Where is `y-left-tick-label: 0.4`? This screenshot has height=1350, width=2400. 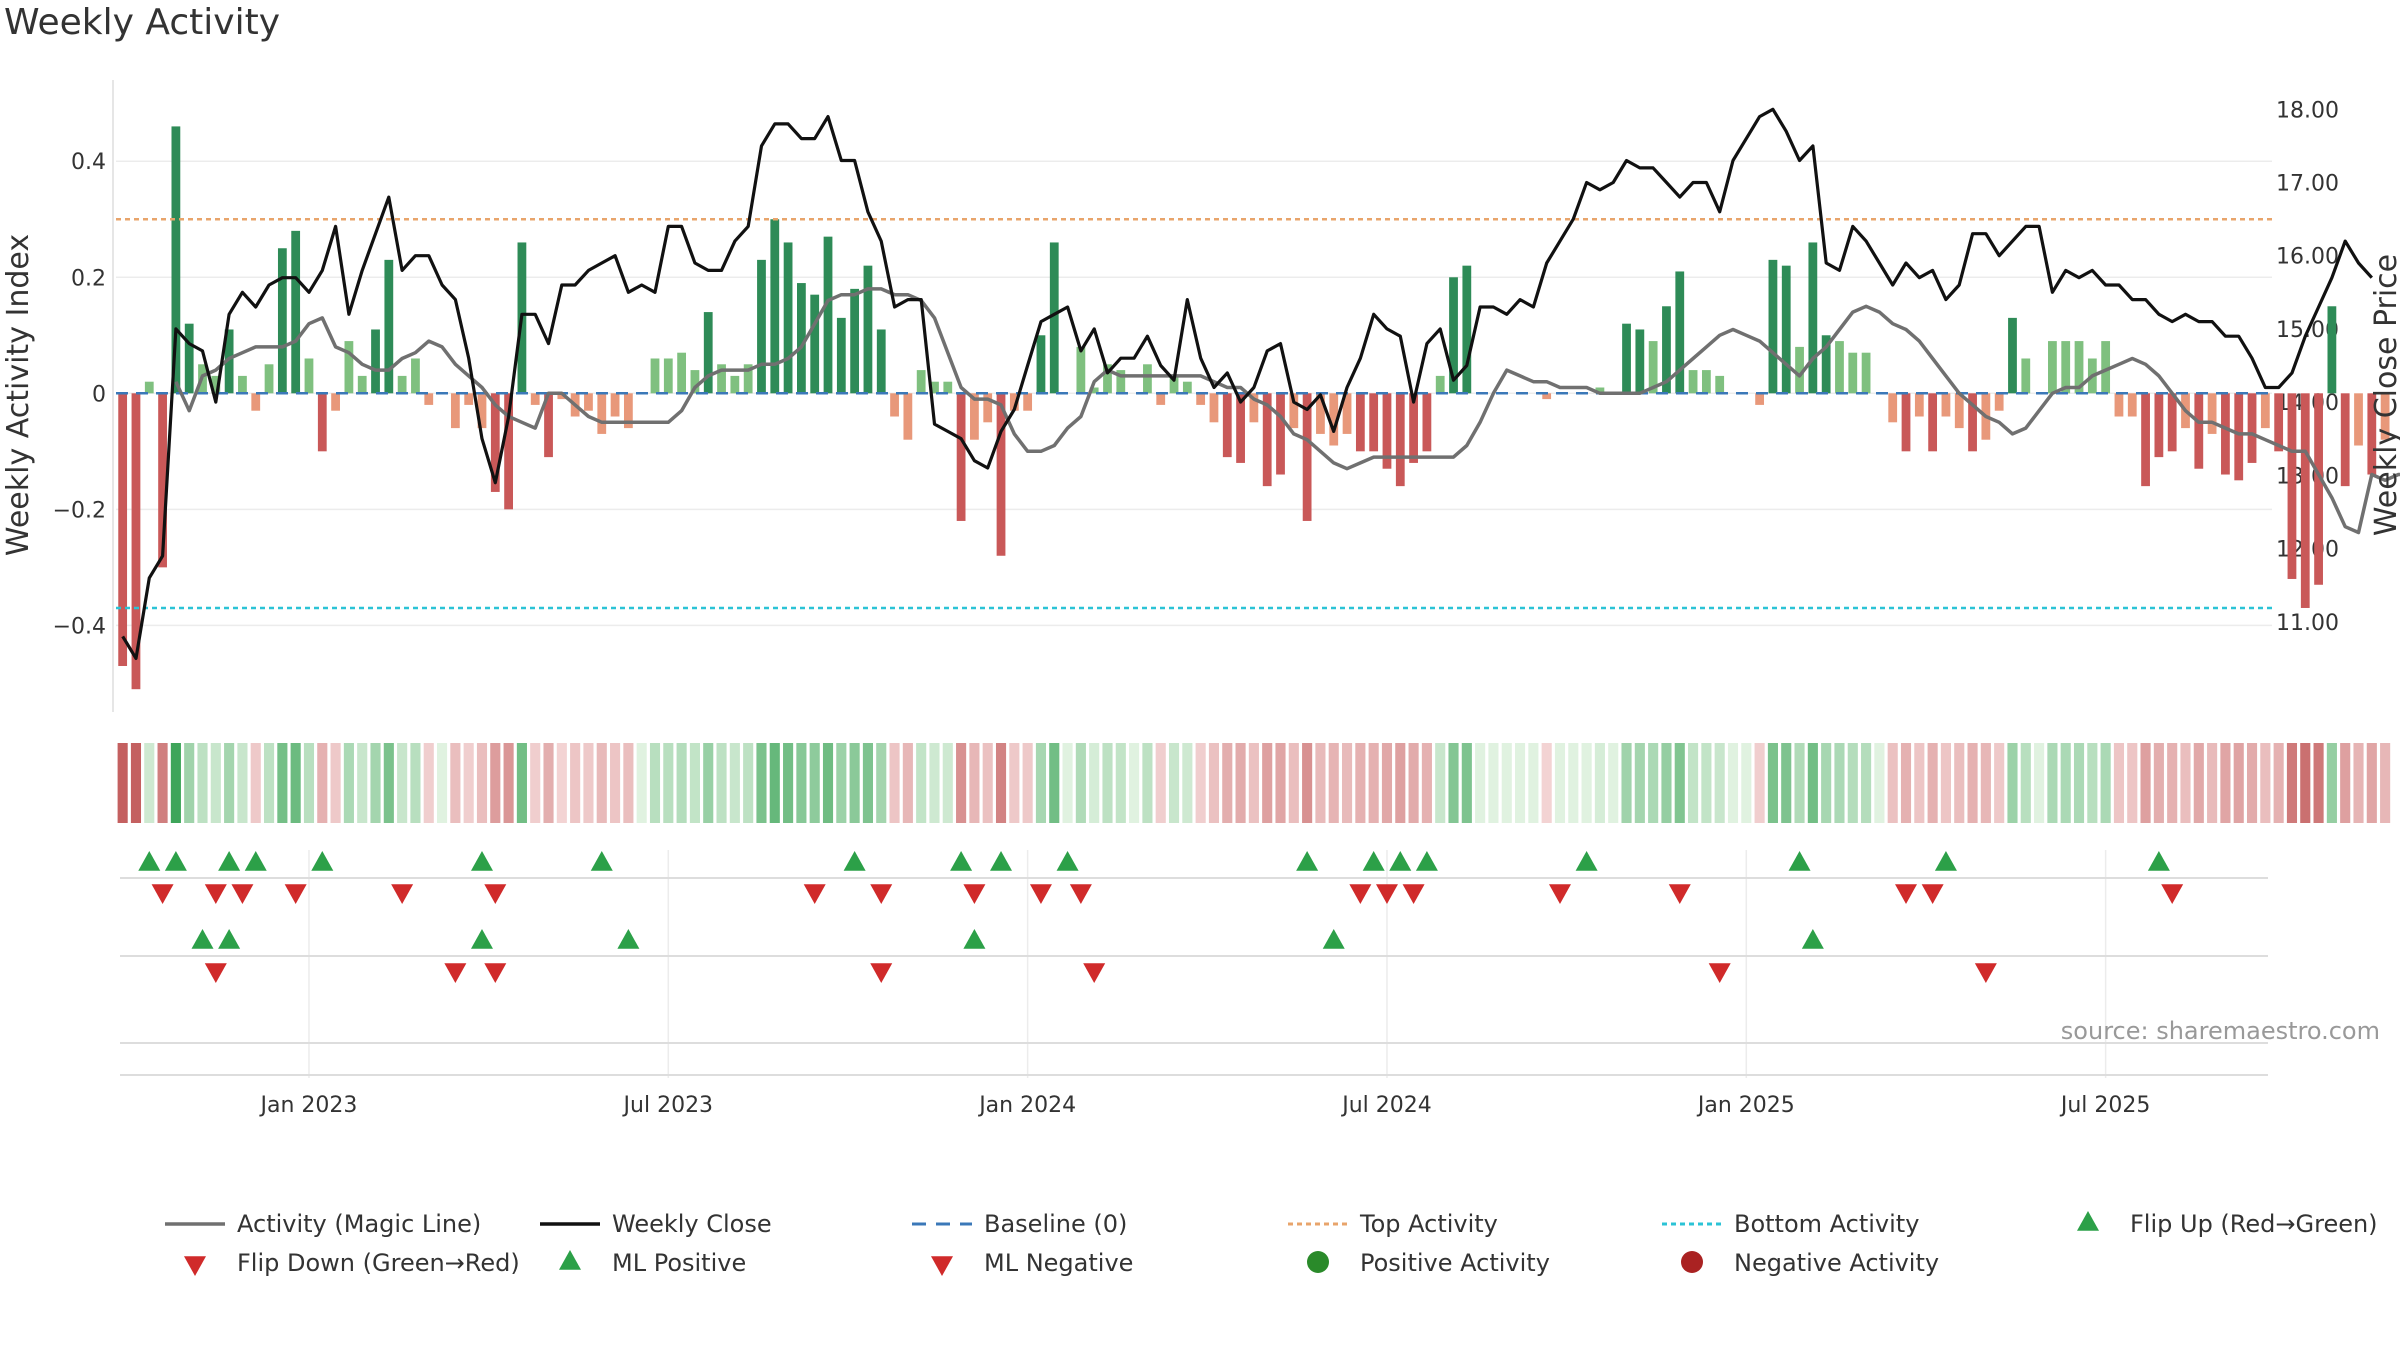
y-left-tick-label: 0.4 is located at coordinates (88, 162).